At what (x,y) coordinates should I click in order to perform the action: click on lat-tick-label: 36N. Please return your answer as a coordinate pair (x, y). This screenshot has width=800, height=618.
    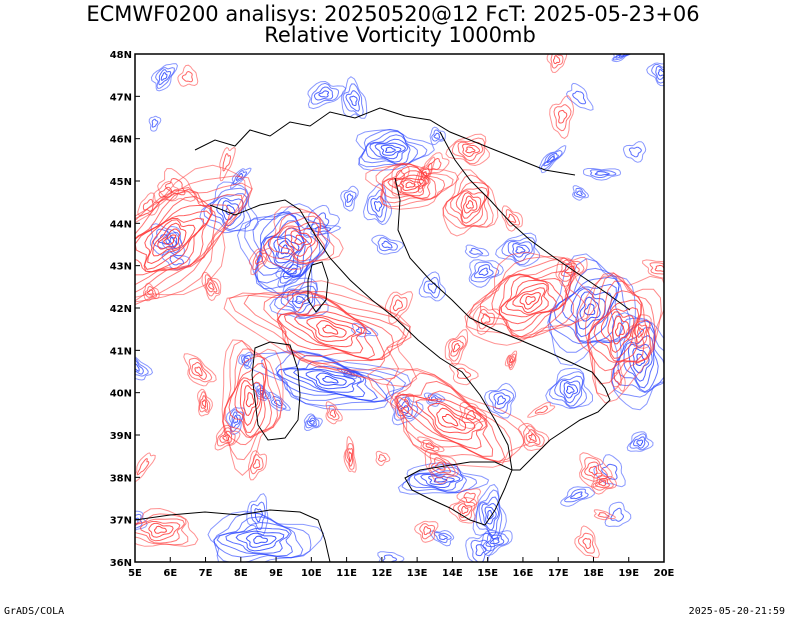
    Looking at the image, I should click on (121, 563).